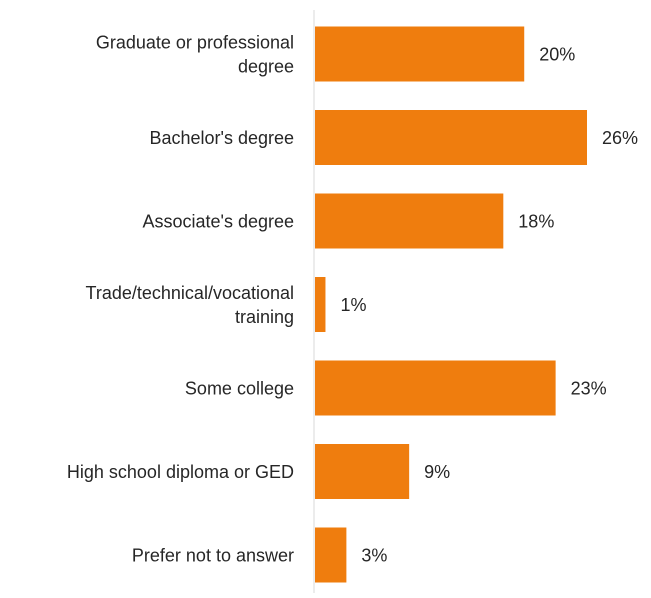 This screenshot has height=598, width=651. I want to click on data-label: 26%, so click(620, 138).